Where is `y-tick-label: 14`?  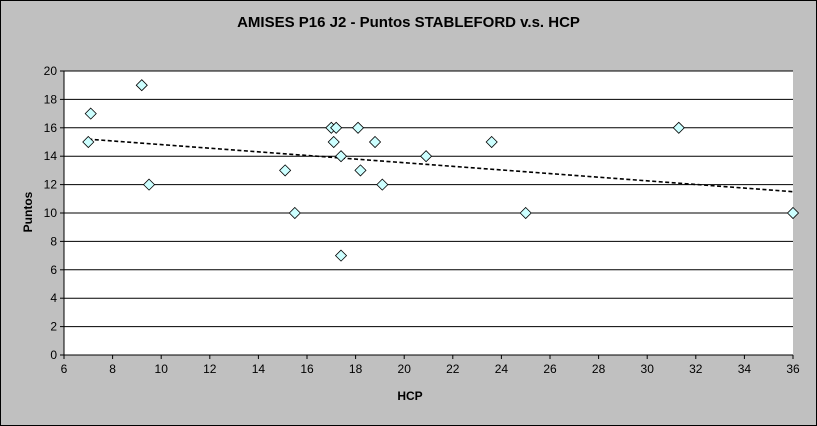
y-tick-label: 14 is located at coordinates (51, 156).